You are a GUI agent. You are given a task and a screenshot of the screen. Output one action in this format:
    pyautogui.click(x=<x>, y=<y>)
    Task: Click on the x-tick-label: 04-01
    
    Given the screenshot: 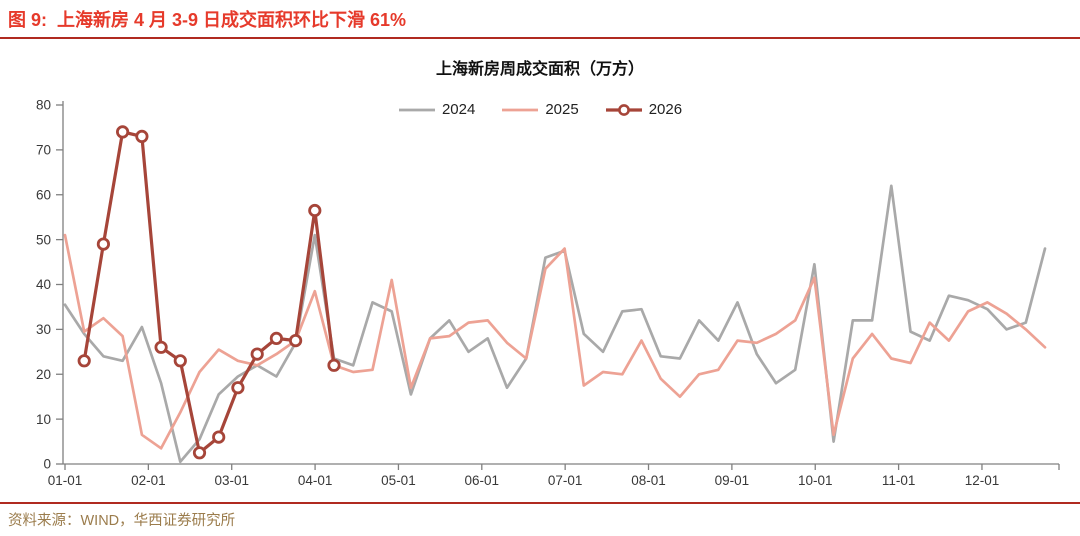 What is the action you would take?
    pyautogui.click(x=315, y=480)
    